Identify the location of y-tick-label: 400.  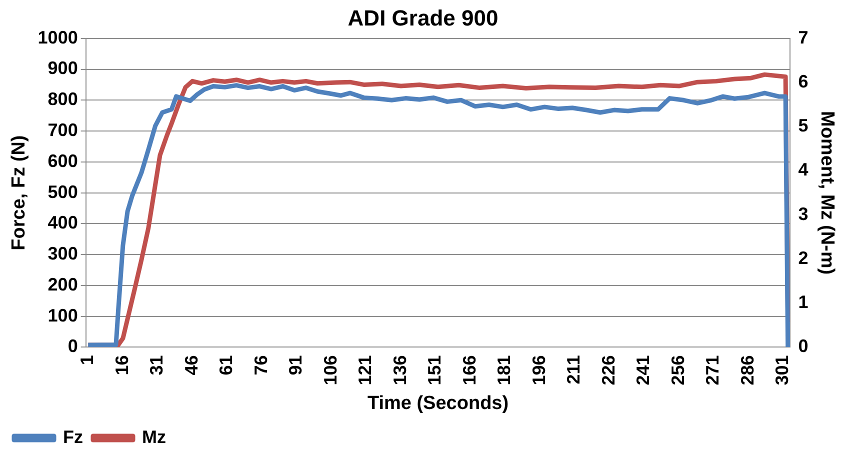
(63, 222).